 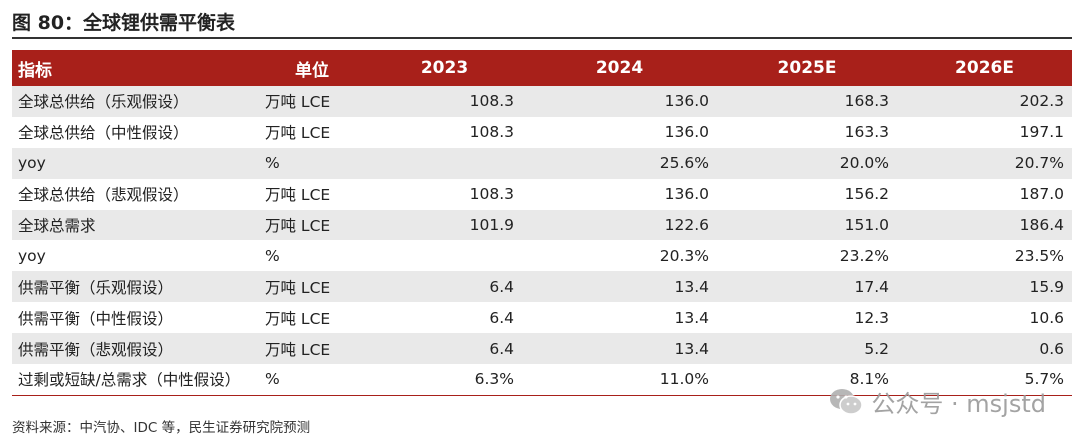 What do you see at coordinates (161, 428) in the screenshot?
I see `source-note: 资料来源：中汽协、IDC 等，民生证券研究院预测` at bounding box center [161, 428].